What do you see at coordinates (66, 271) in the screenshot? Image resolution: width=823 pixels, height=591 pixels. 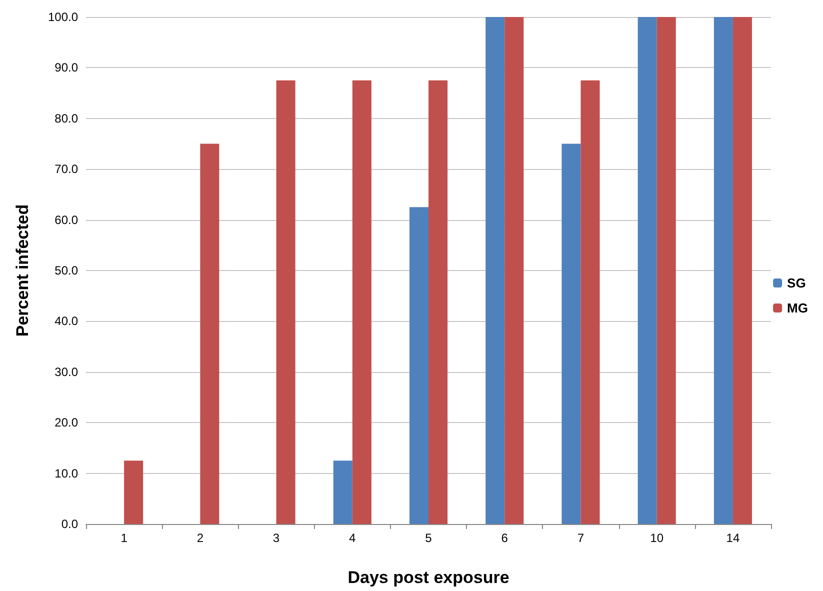 I see `y-tick-label: 50.0` at bounding box center [66, 271].